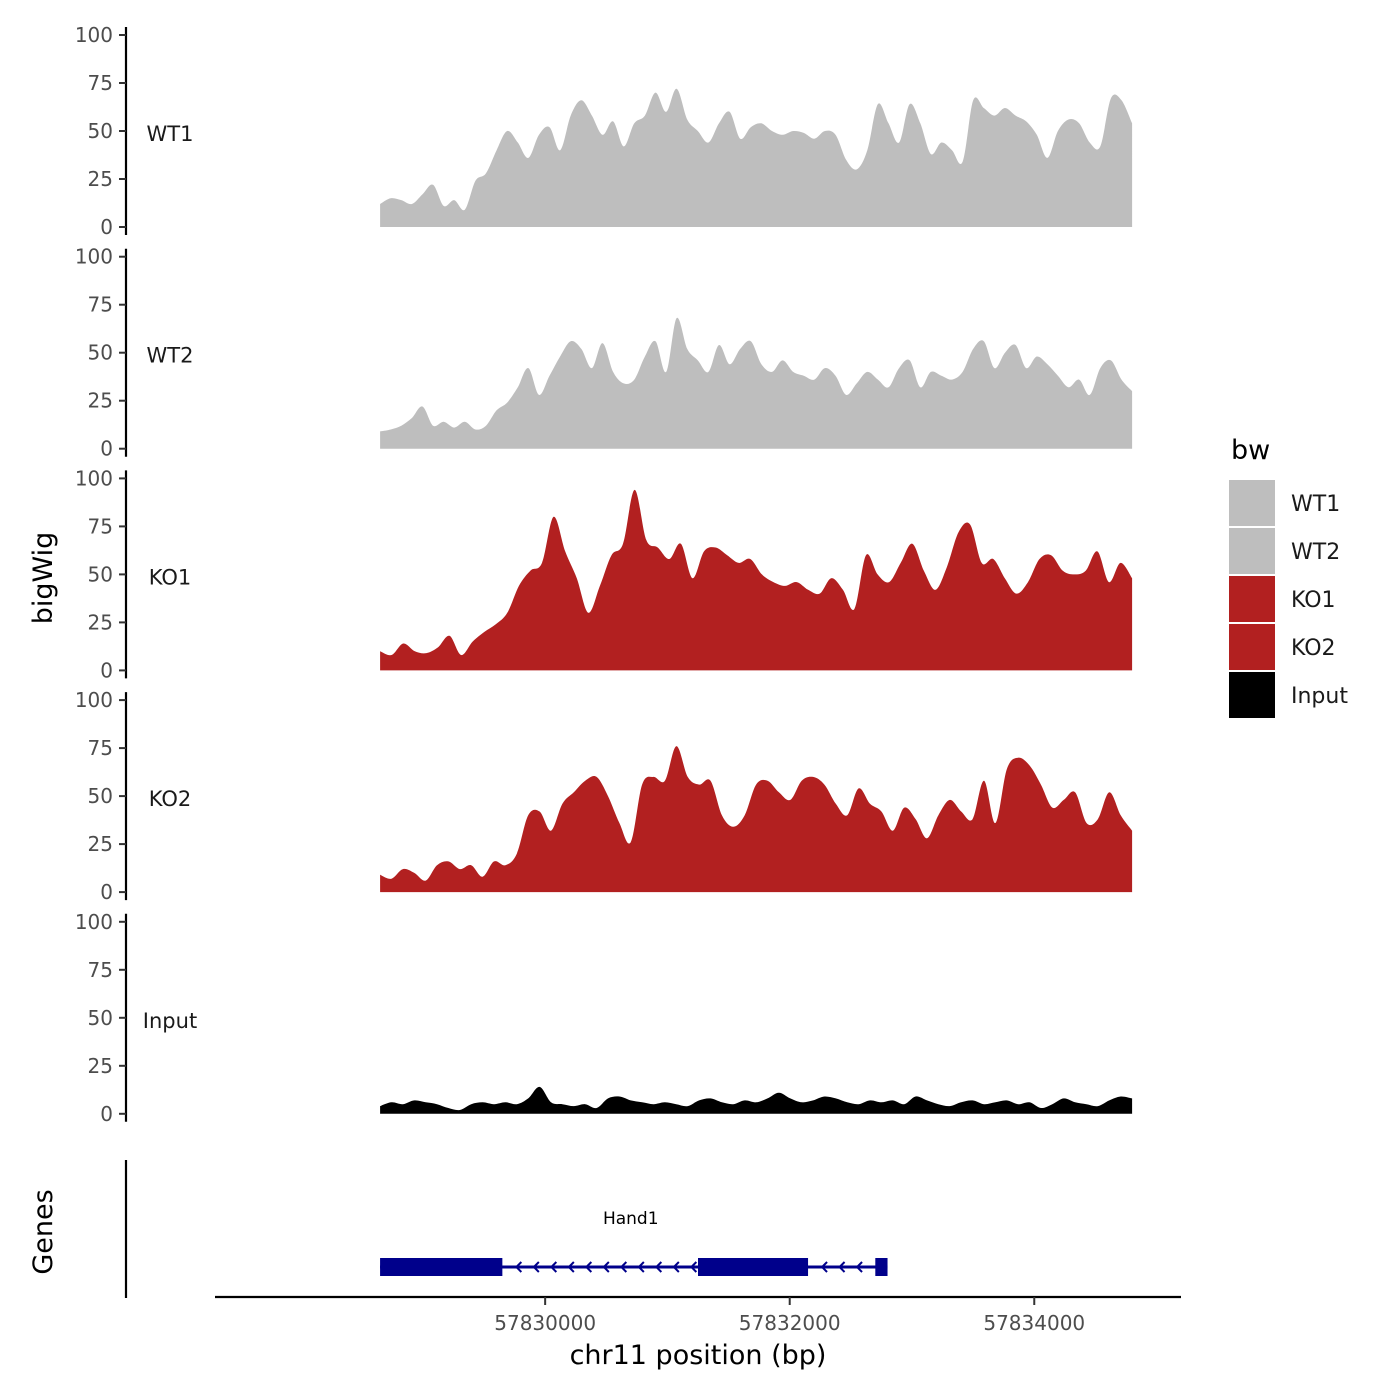 This screenshot has width=1400, height=1400. What do you see at coordinates (756, 580) in the screenshot?
I see `signal-area-ko1` at bounding box center [756, 580].